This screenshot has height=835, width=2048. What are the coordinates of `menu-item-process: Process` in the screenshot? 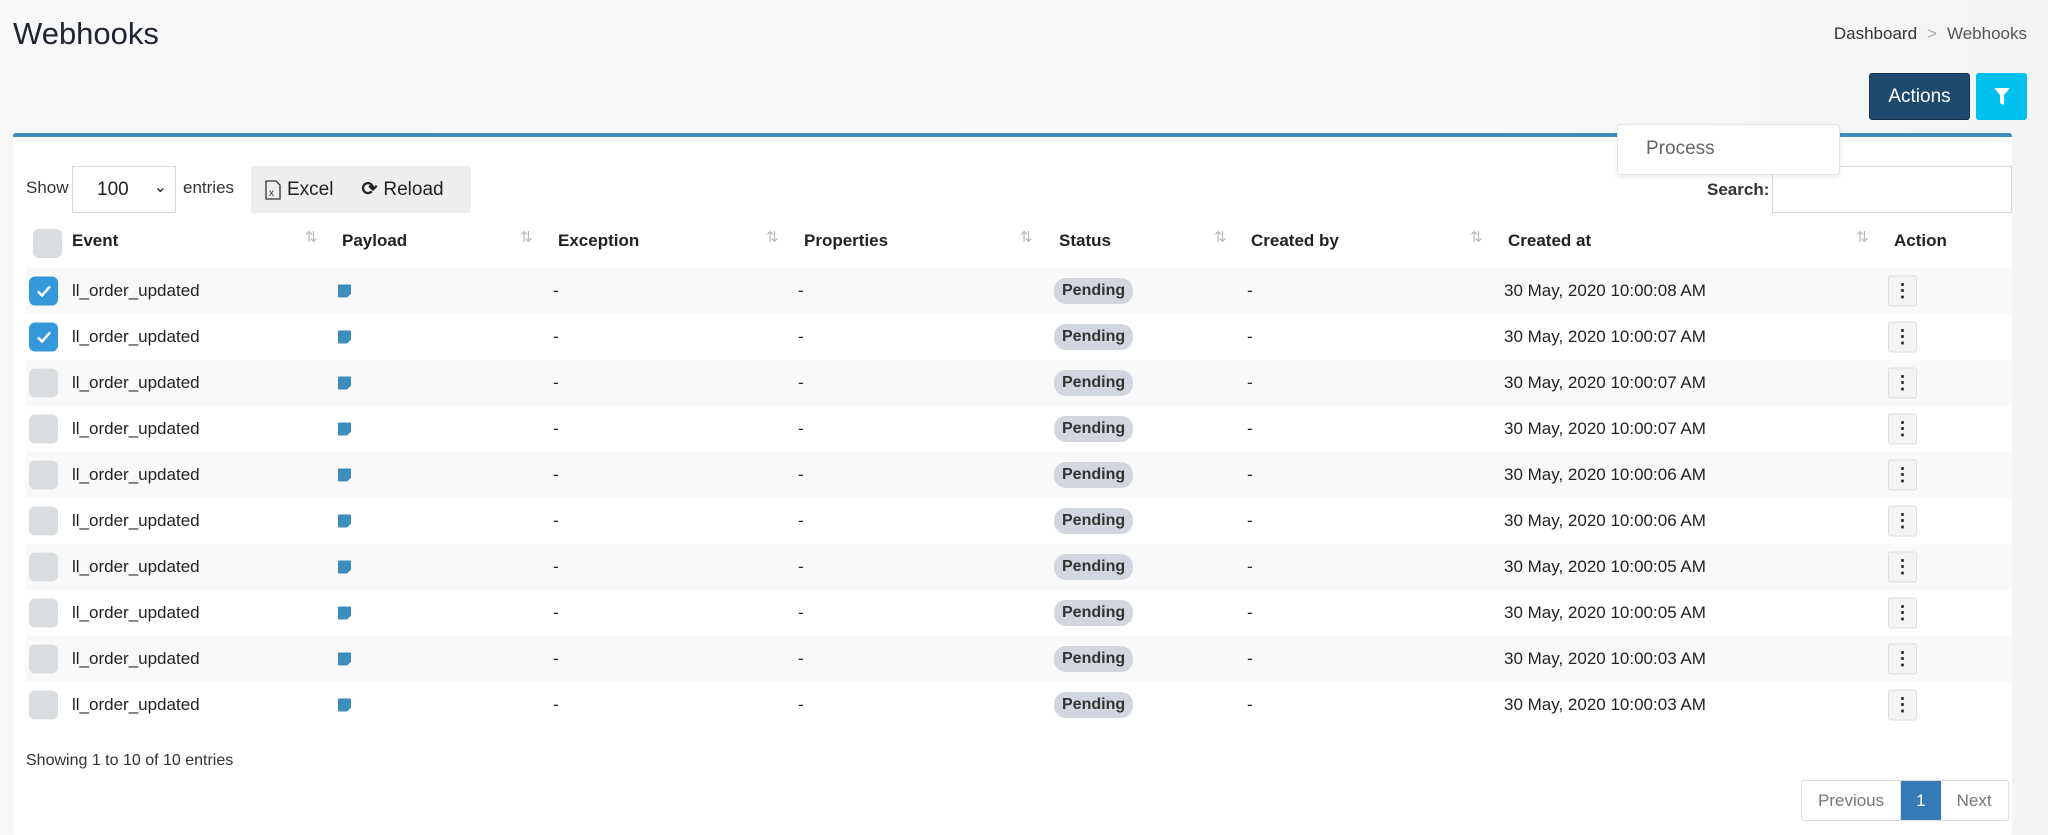 It's located at (1680, 148).